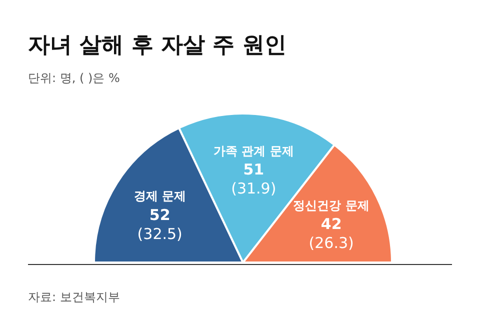 This screenshot has width=480, height=327. What do you see at coordinates (74, 78) in the screenshot?
I see `chart-subtitle: 단위: 명, ( )은 %` at bounding box center [74, 78].